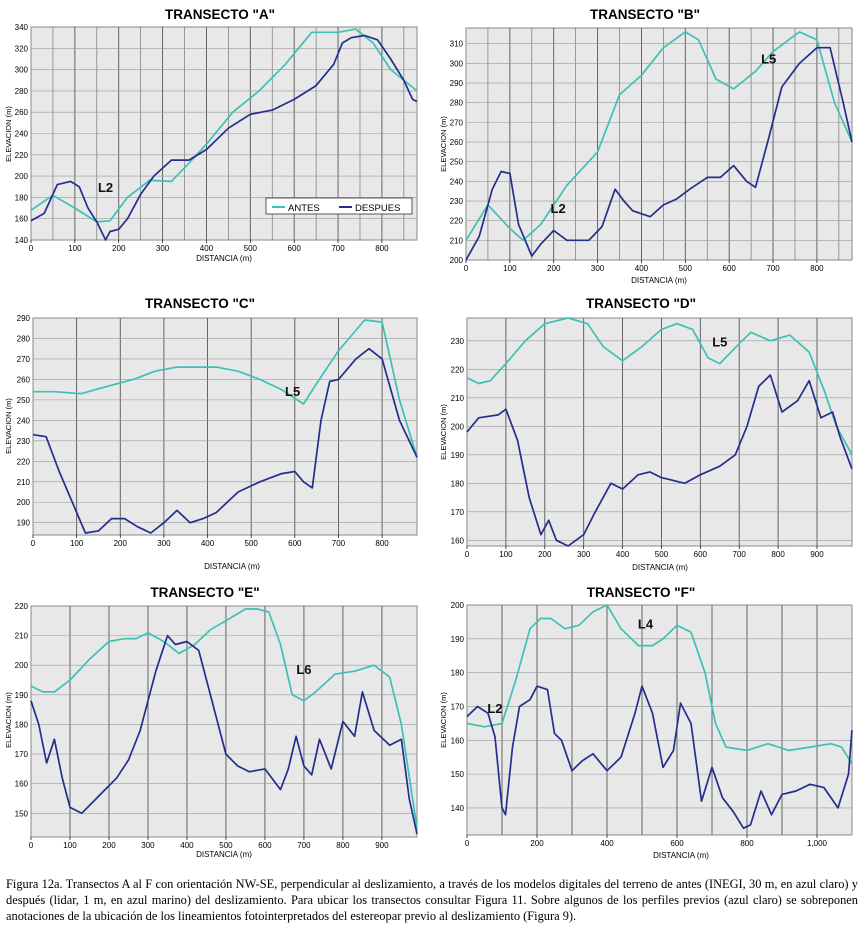  Describe the element at coordinates (24, 359) in the screenshot. I see `y-tick-label: 270` at that location.